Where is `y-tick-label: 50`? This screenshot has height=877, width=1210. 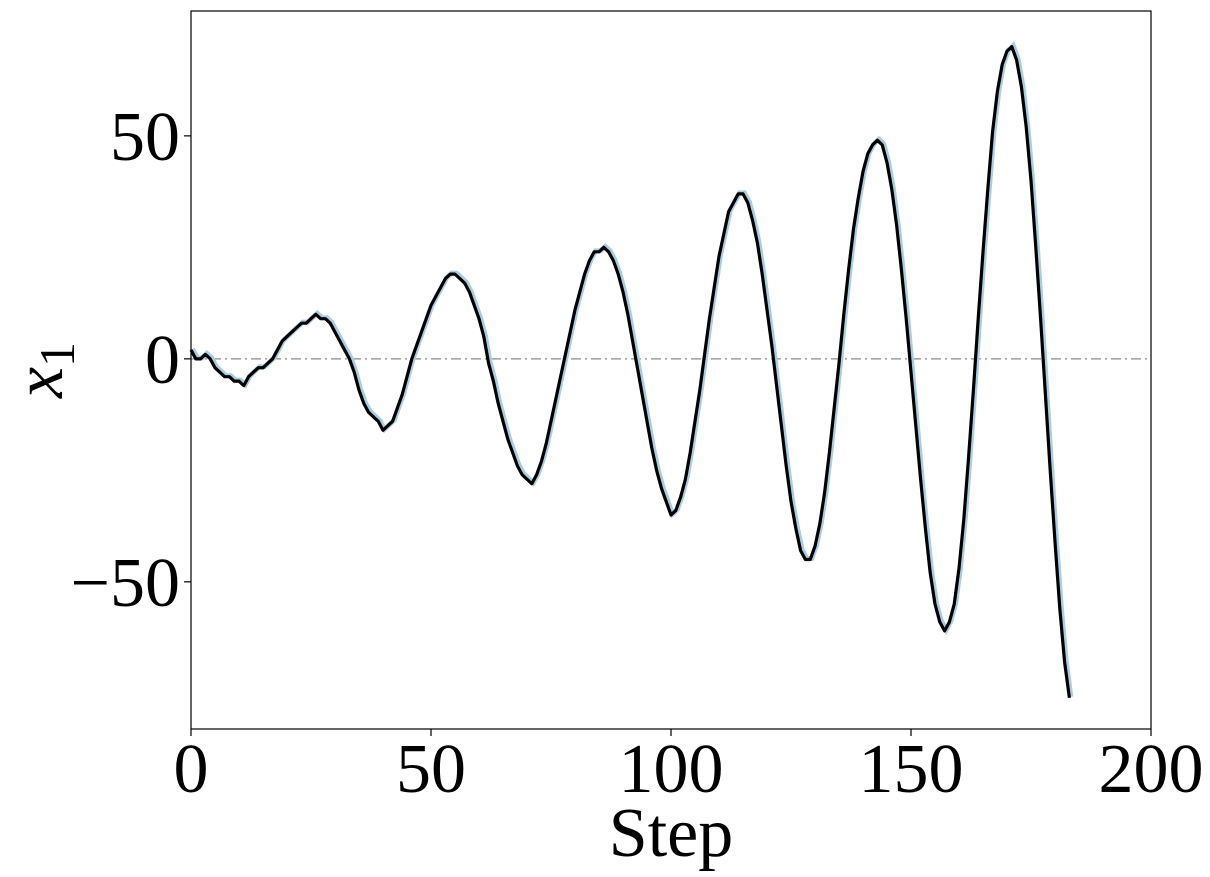 y-tick-label: 50 is located at coordinates (145, 137).